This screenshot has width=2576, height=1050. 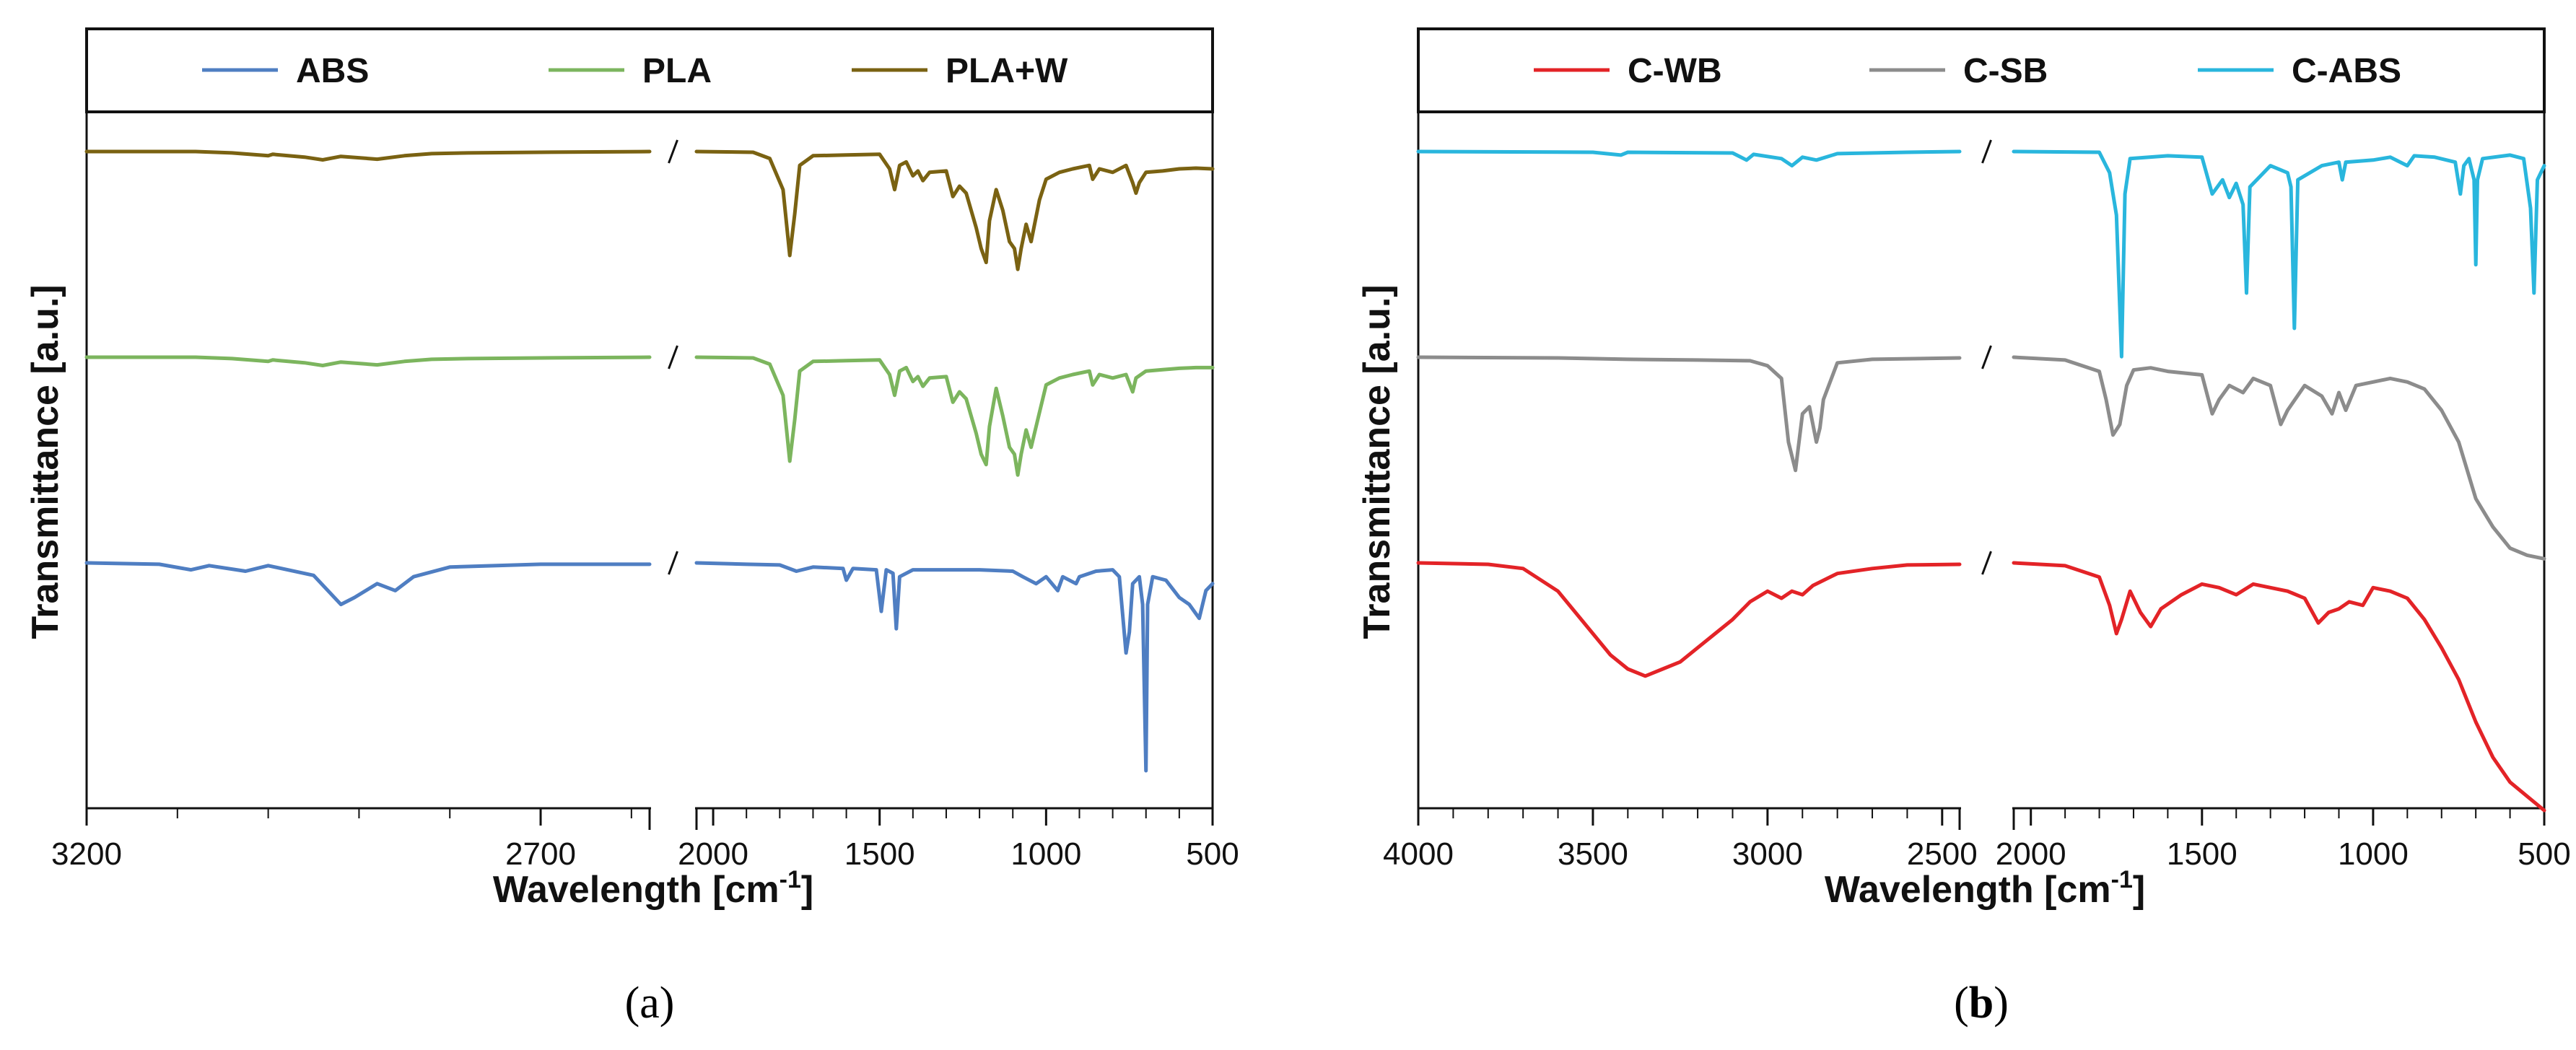 I want to click on axis-break-gap-p1, so click(x=1986, y=808).